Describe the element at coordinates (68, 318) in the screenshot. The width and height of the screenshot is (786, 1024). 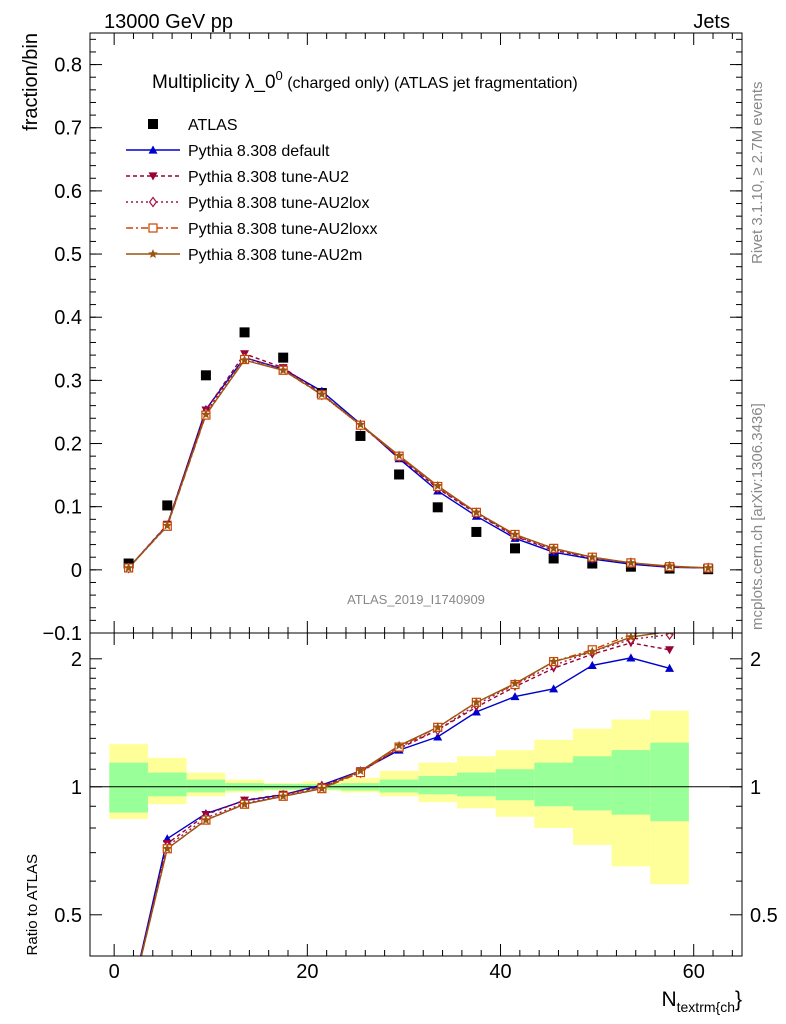
I see `top-y-tick-label: 0.4` at that location.